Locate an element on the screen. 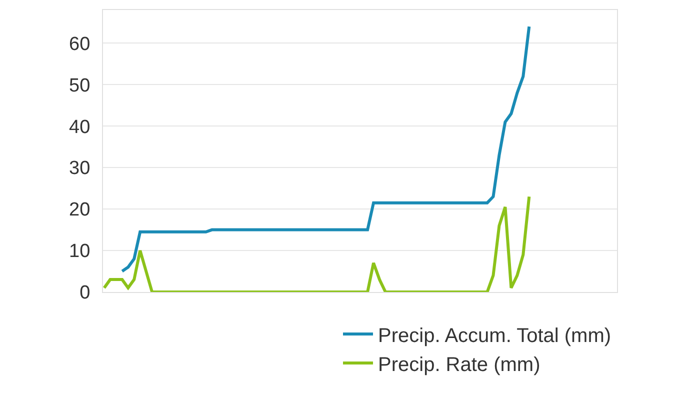  y-tick-label: 60 is located at coordinates (79, 44).